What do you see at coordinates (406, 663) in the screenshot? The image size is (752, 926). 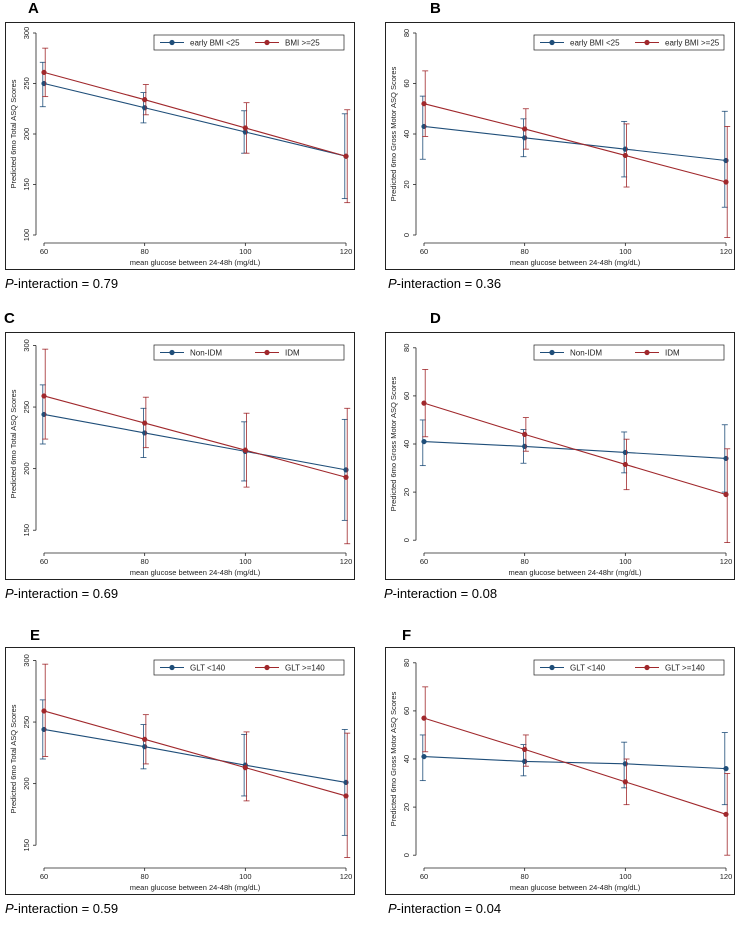 I see `y-tick-label: 80` at bounding box center [406, 663].